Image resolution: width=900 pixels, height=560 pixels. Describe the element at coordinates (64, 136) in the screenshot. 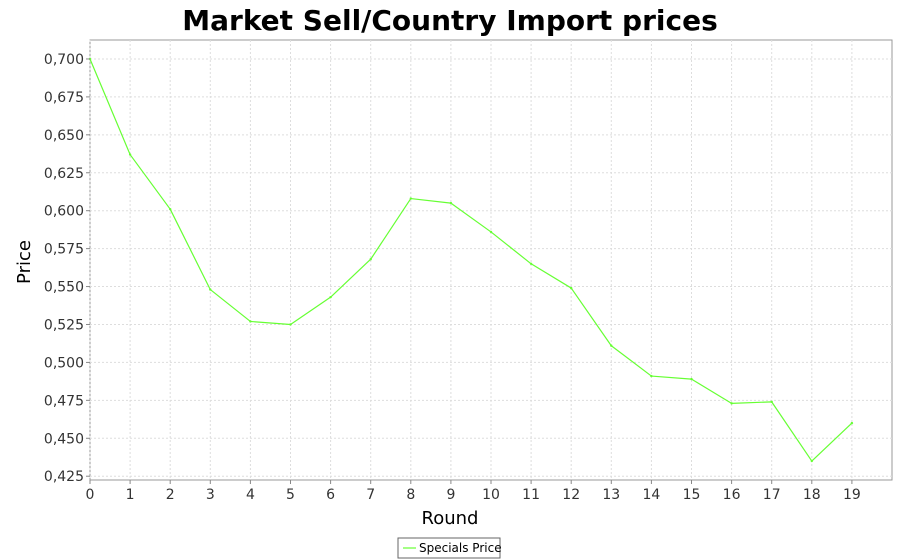

I see `y-tick-label: 0,650` at that location.